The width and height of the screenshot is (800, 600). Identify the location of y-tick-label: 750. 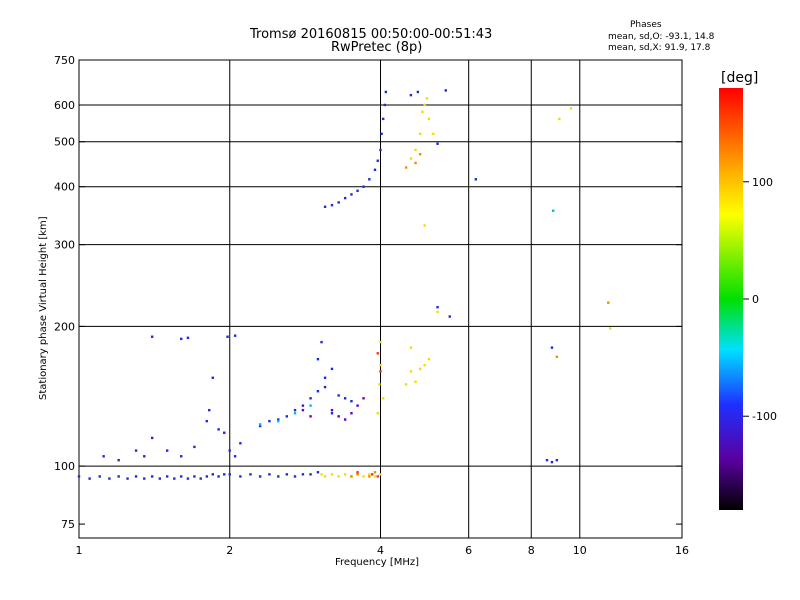
(64, 60).